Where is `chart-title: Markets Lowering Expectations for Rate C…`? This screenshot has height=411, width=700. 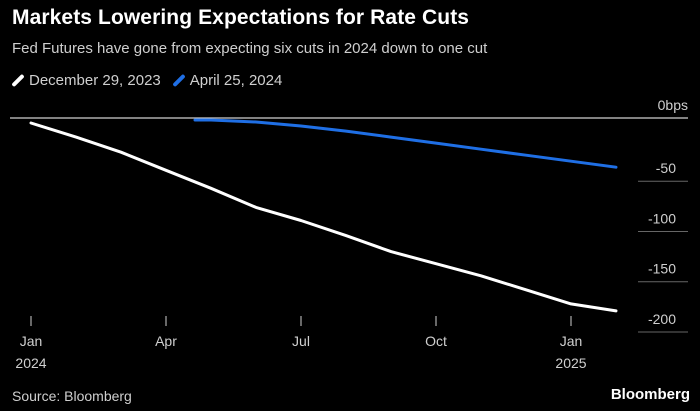
chart-title: Markets Lowering Expectations for Rate C… is located at coordinates (241, 17).